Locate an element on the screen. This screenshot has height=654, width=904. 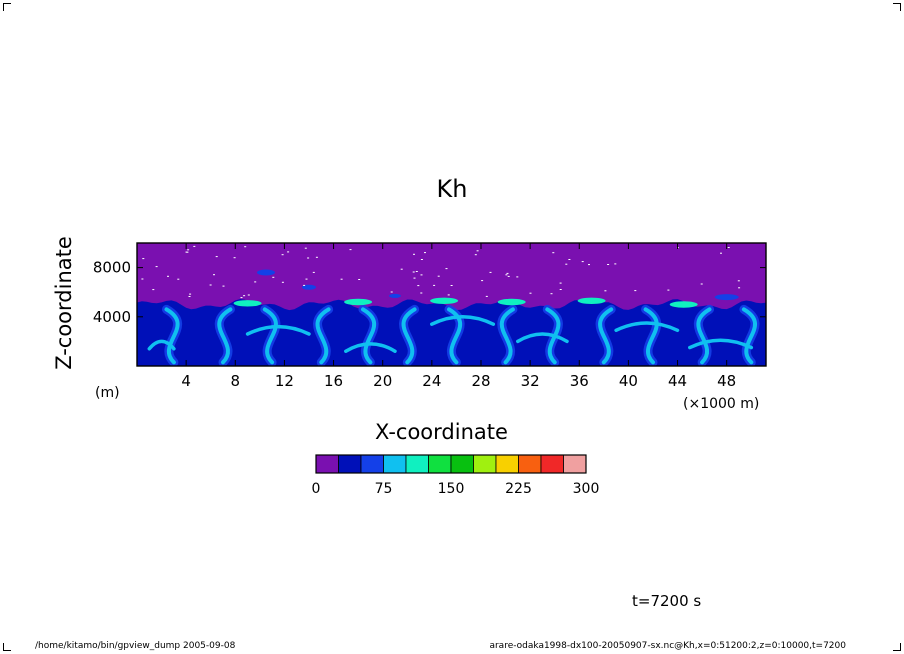
colorbar: 0 75 150 225 300 is located at coordinates (456, 475).